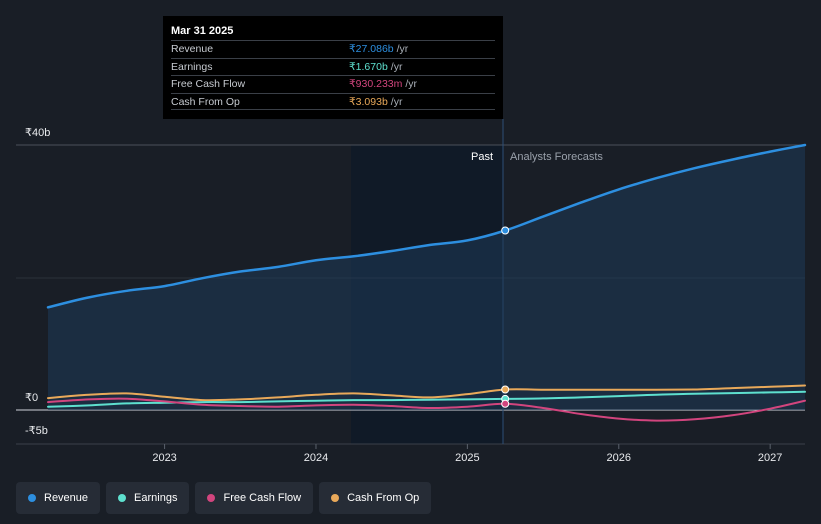 The width and height of the screenshot is (821, 524). I want to click on legend-item-earnings: Earnings, so click(148, 498).